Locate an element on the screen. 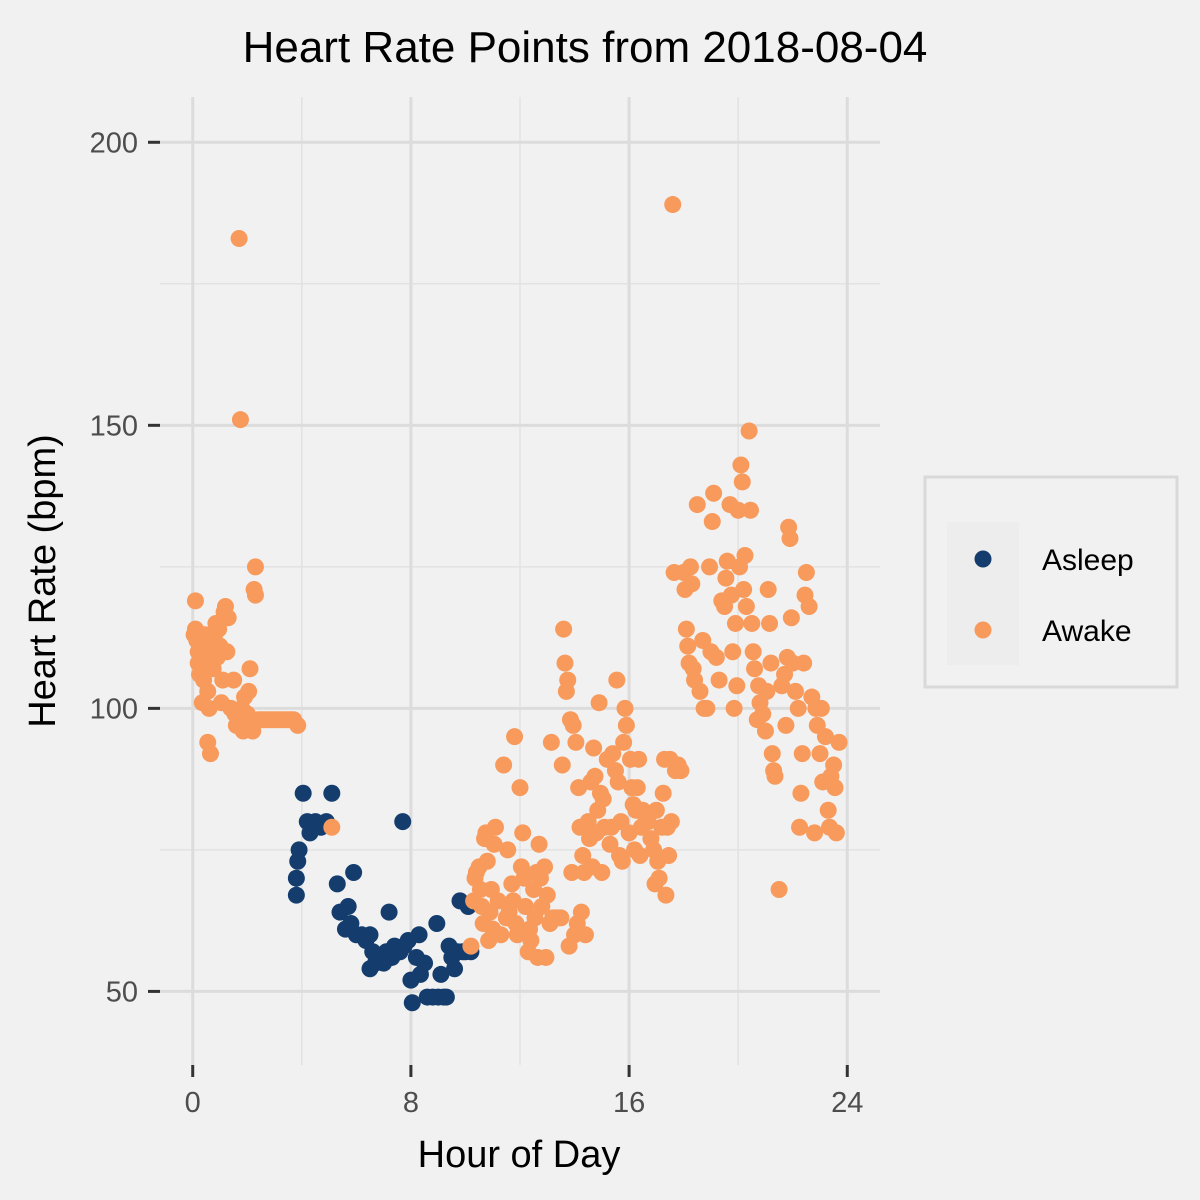 The width and height of the screenshot is (1200, 1200). y-tick-label: 150 is located at coordinates (114, 426).